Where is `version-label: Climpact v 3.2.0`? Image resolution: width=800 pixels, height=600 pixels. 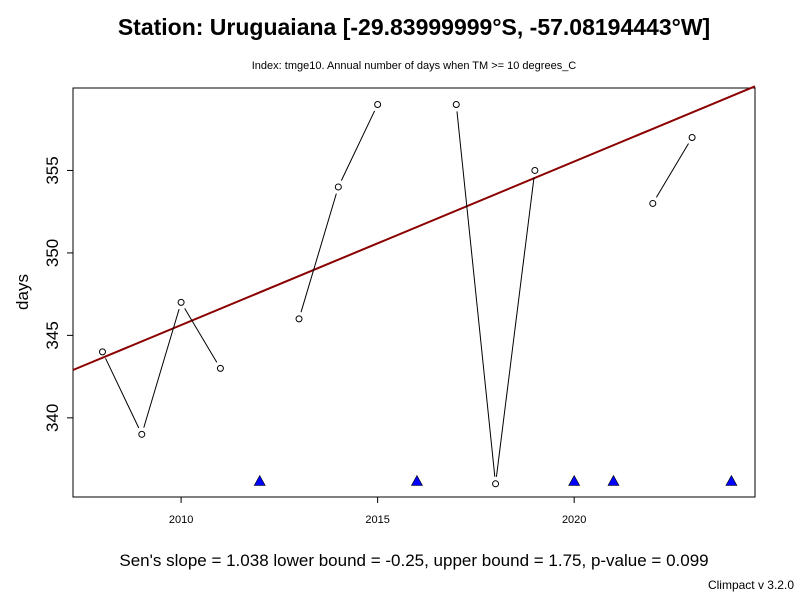 version-label: Climpact v 3.2.0 is located at coordinates (750, 585).